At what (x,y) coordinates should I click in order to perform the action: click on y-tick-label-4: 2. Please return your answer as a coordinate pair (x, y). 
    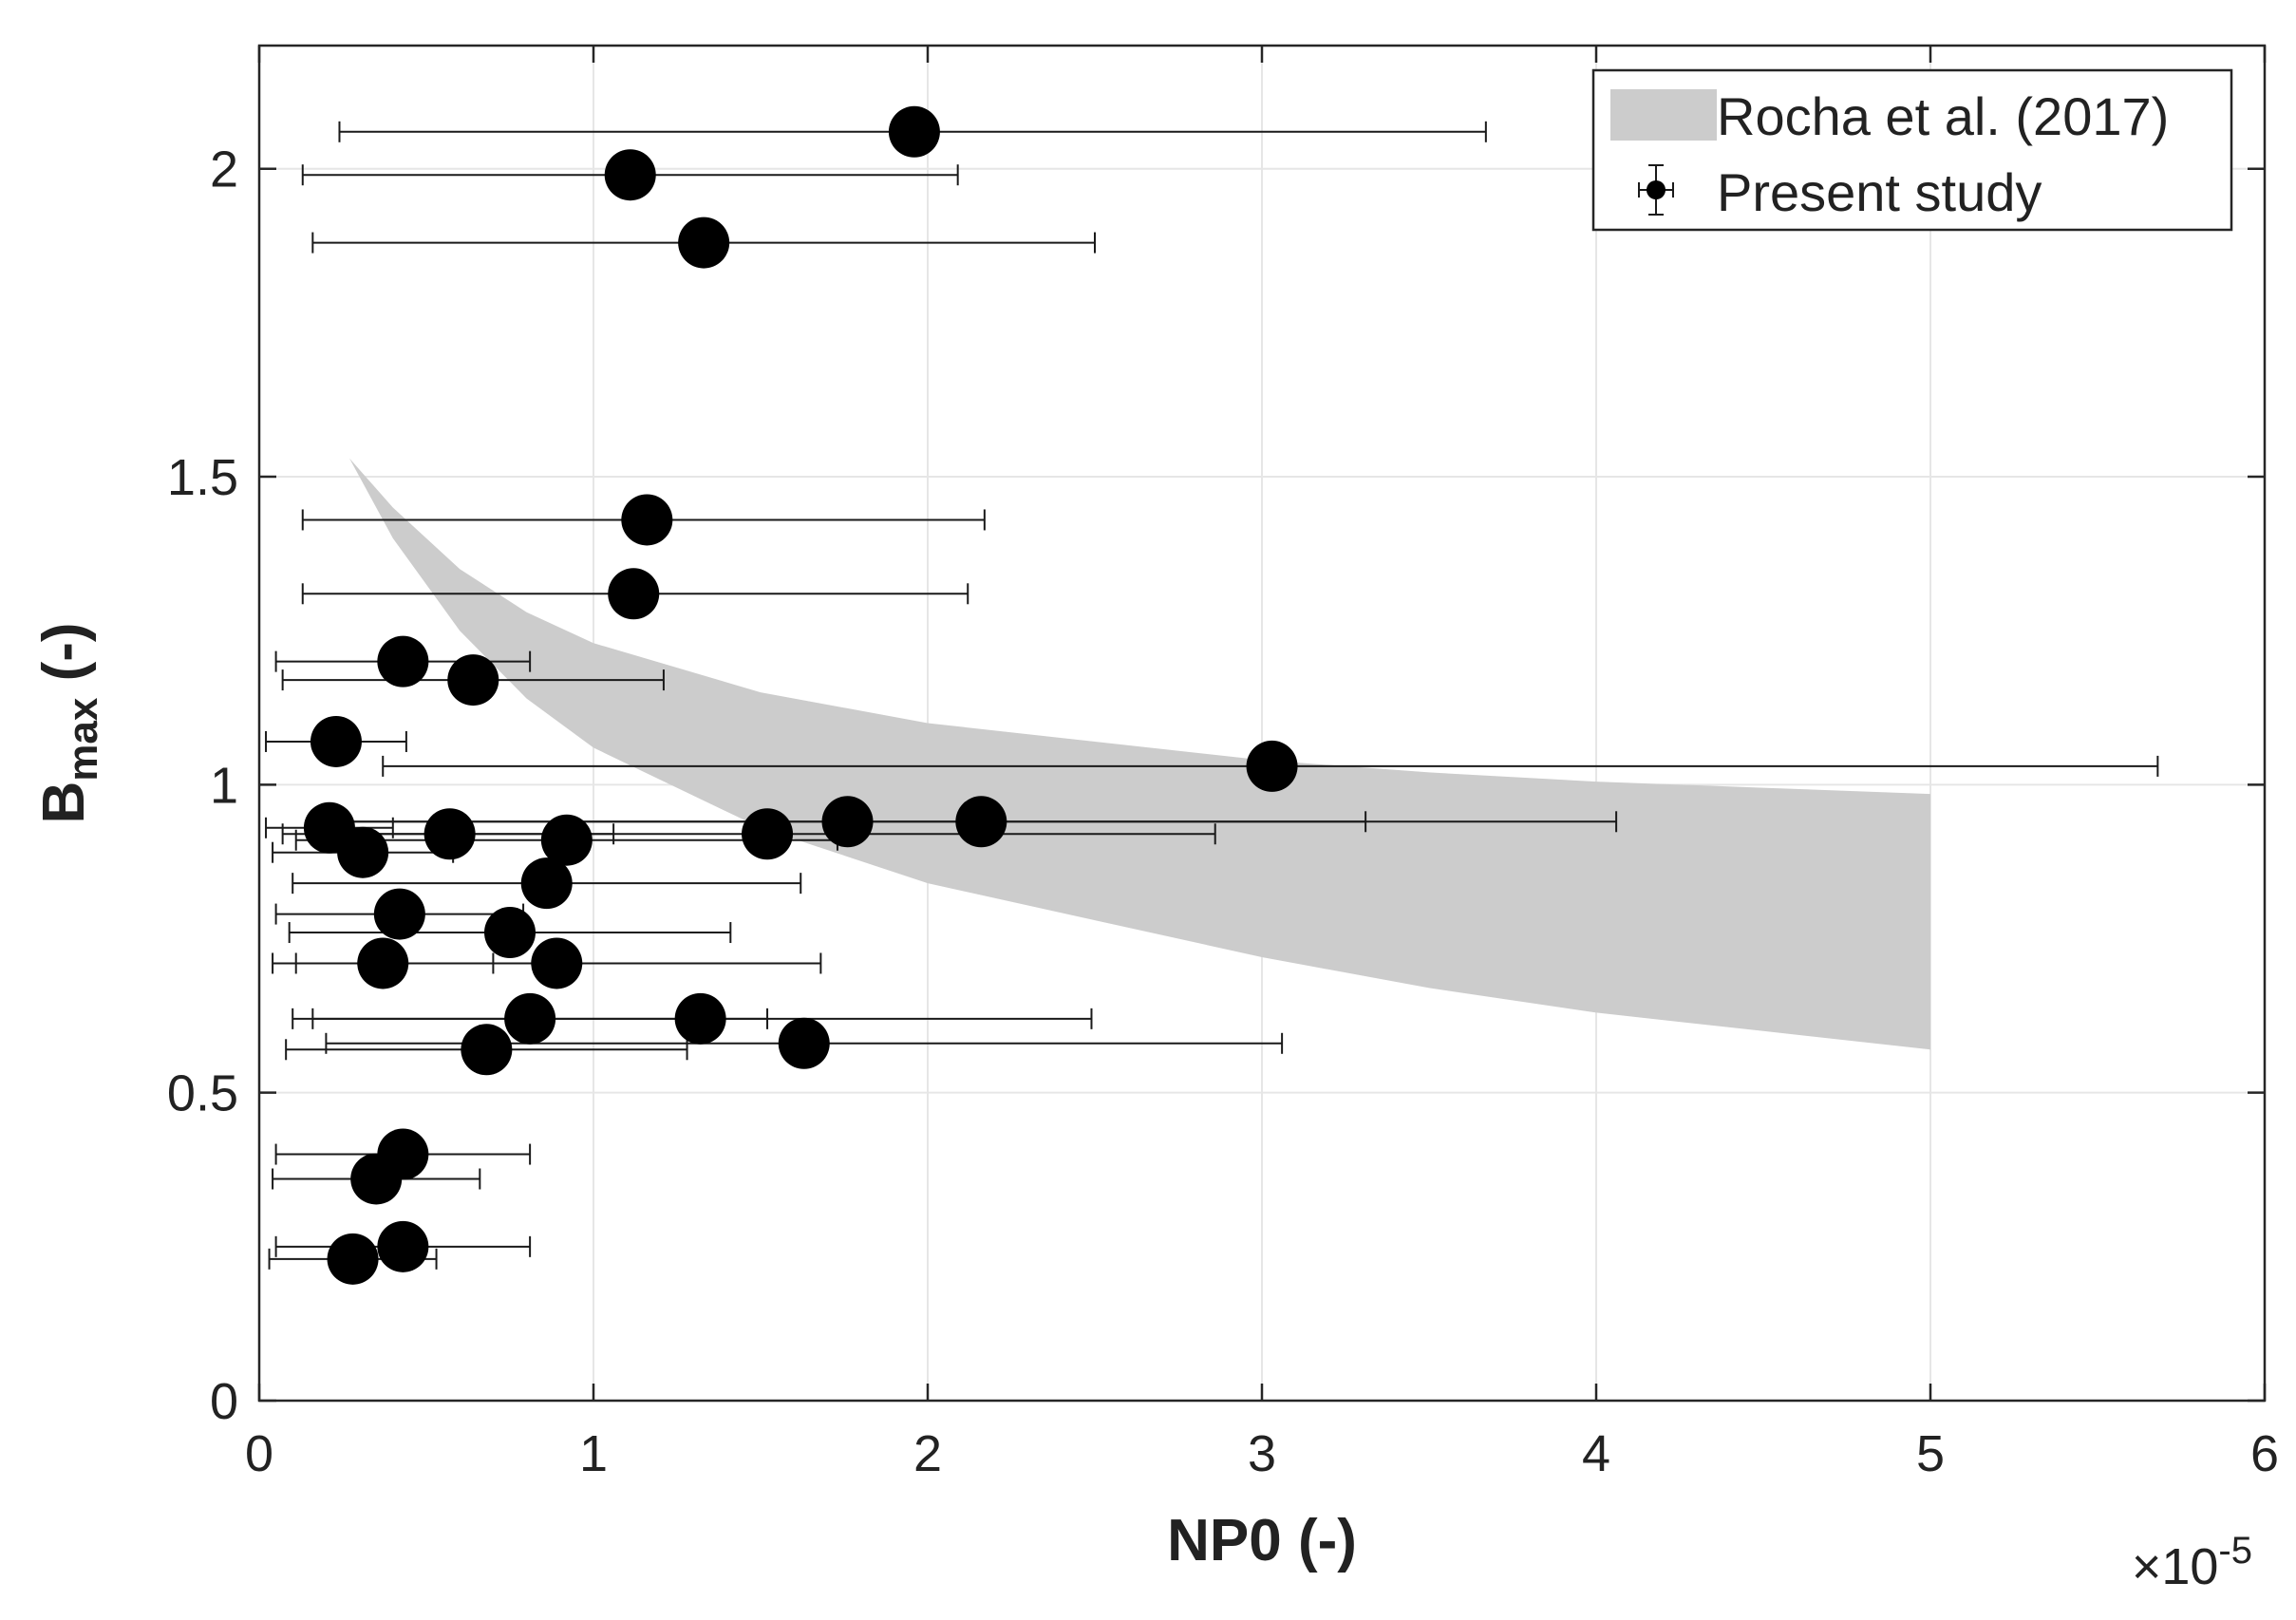
    Looking at the image, I should click on (224, 169).